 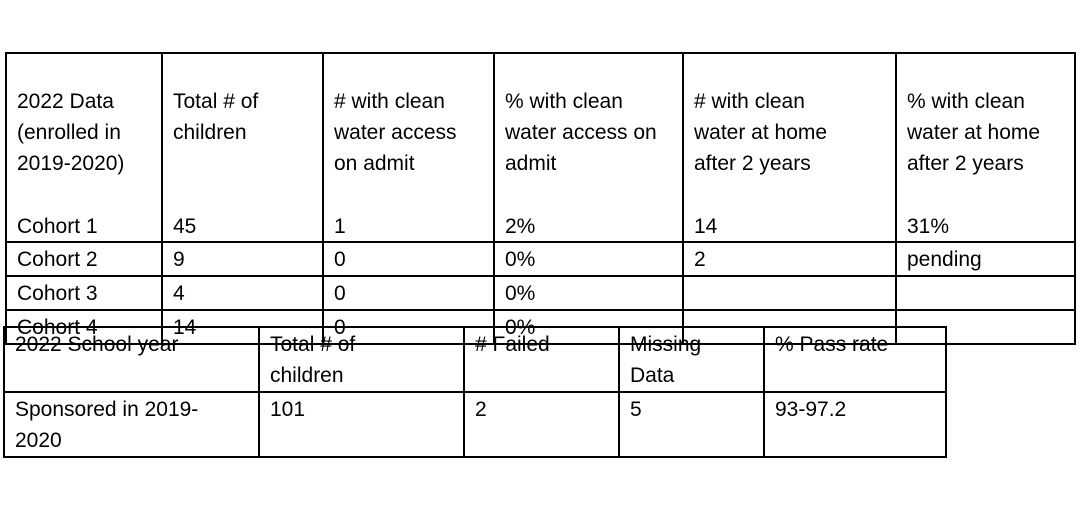 I want to click on cohort1-pct-access-admit: 2%, so click(x=520, y=226).